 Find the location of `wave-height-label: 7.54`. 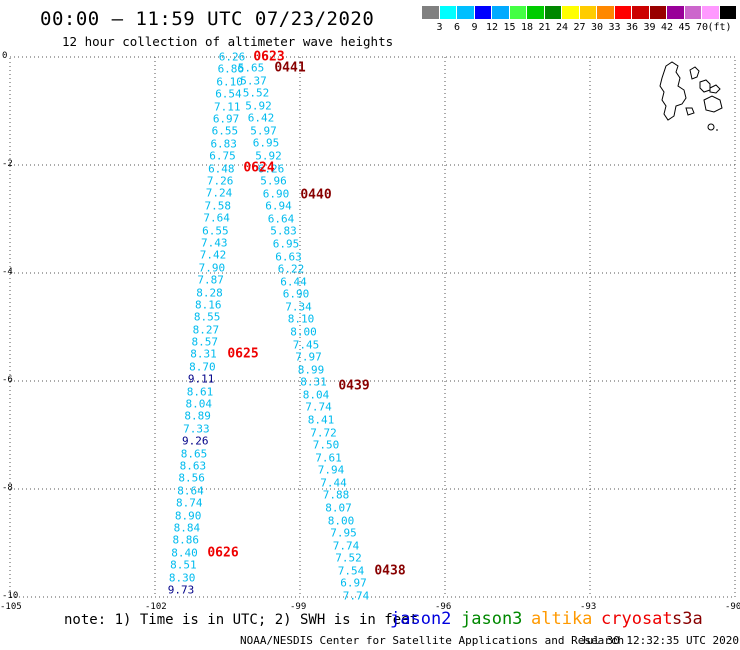

wave-height-label: 7.54 is located at coordinates (351, 571).